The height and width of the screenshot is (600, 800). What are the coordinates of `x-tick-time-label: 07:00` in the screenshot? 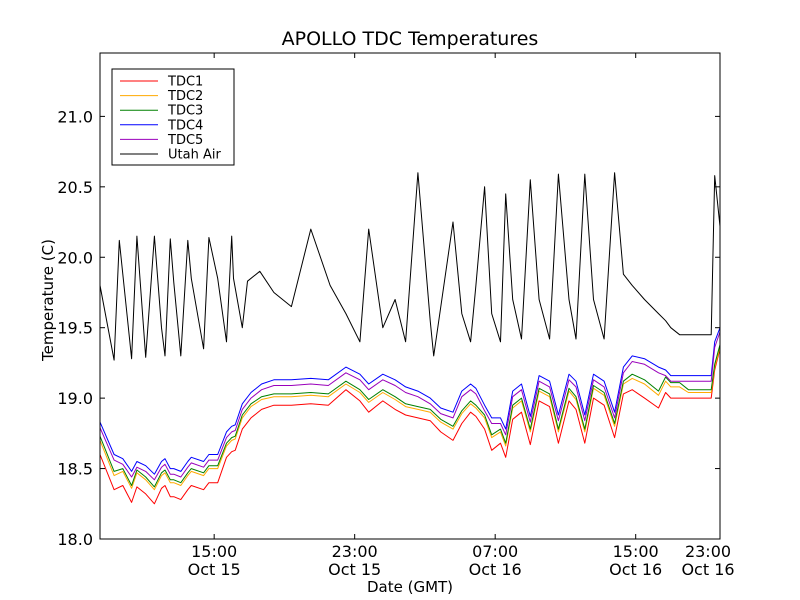 It's located at (495, 551).